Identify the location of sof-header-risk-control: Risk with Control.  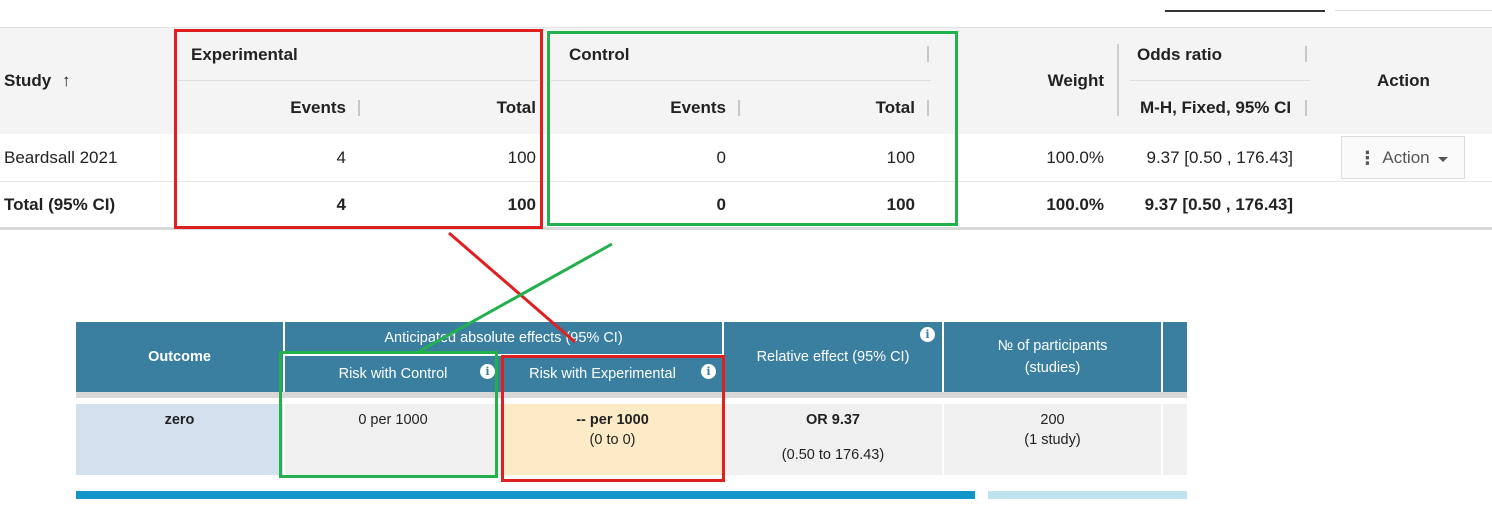
(393, 374).